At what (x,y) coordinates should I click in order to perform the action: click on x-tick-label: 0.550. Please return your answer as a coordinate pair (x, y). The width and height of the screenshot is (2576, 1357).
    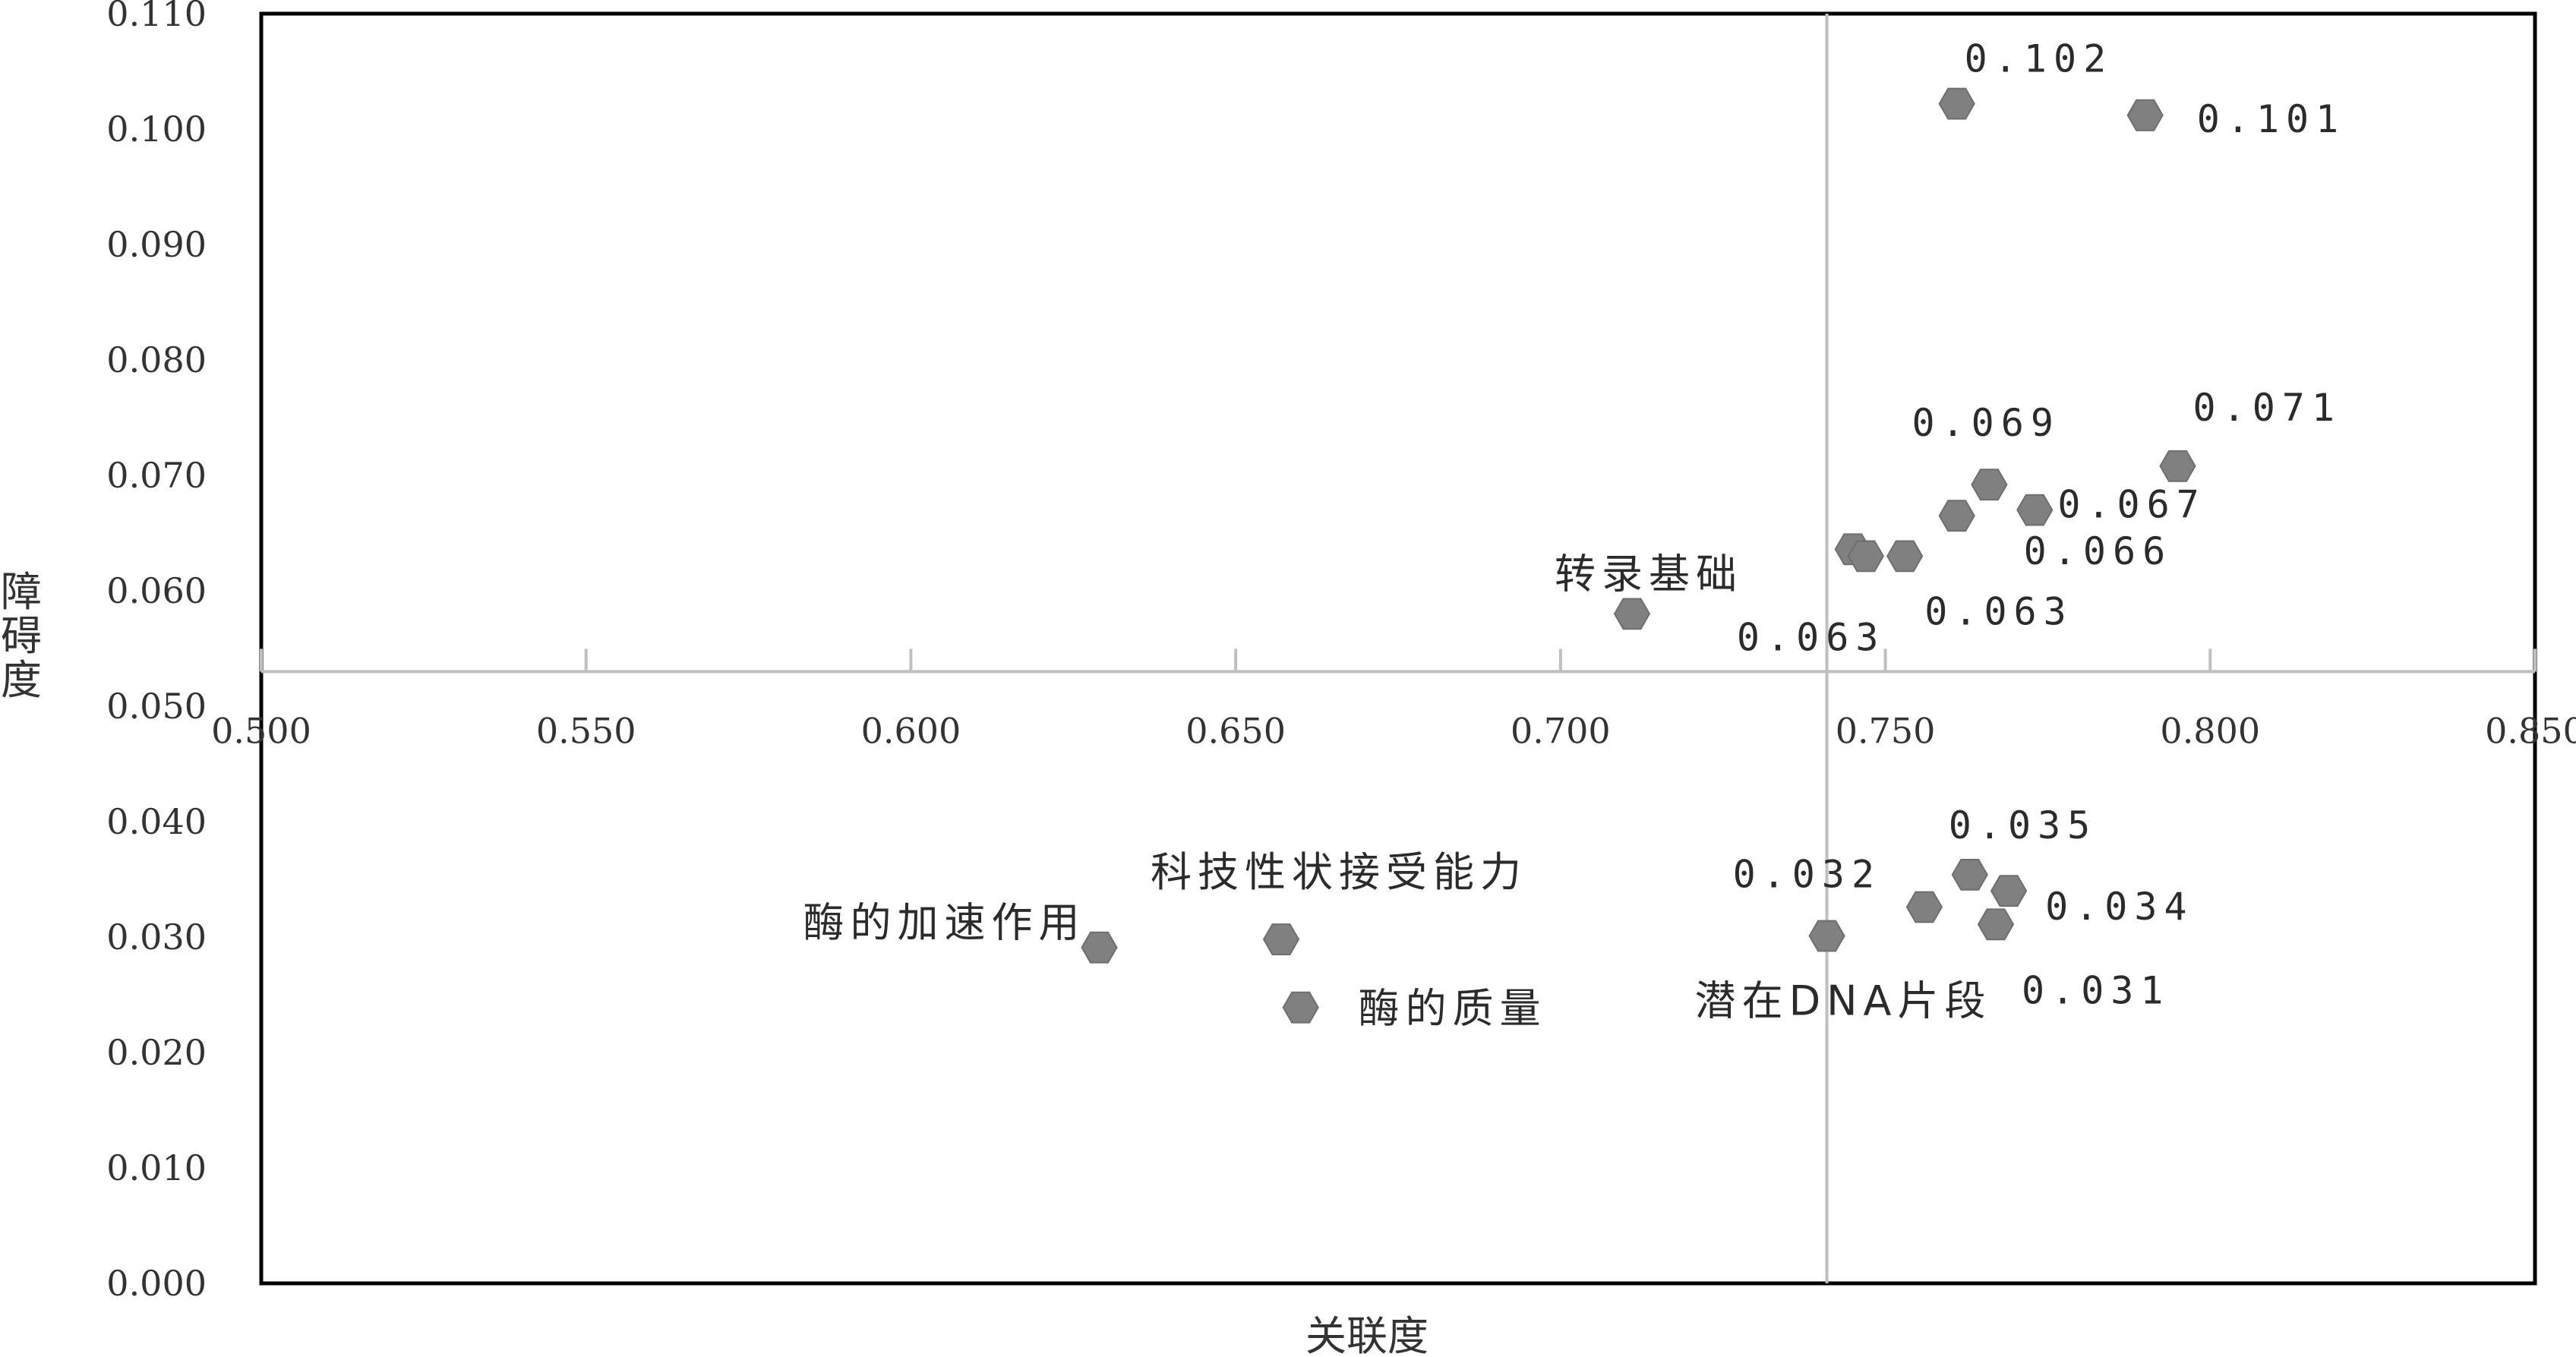
    Looking at the image, I should click on (586, 730).